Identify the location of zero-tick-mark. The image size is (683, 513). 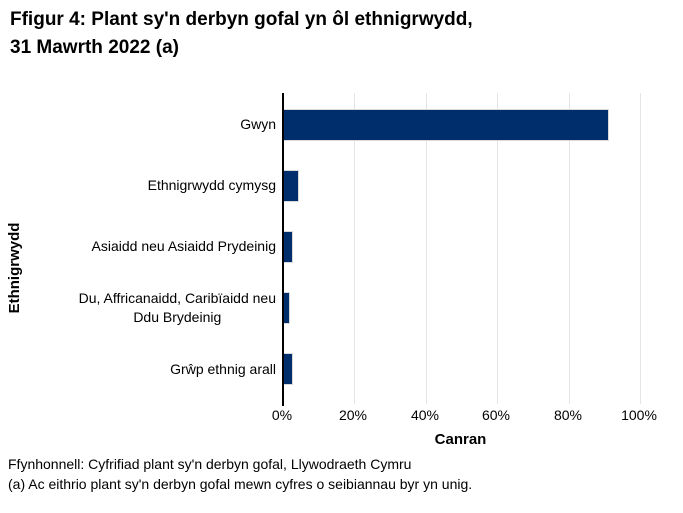
(283, 402).